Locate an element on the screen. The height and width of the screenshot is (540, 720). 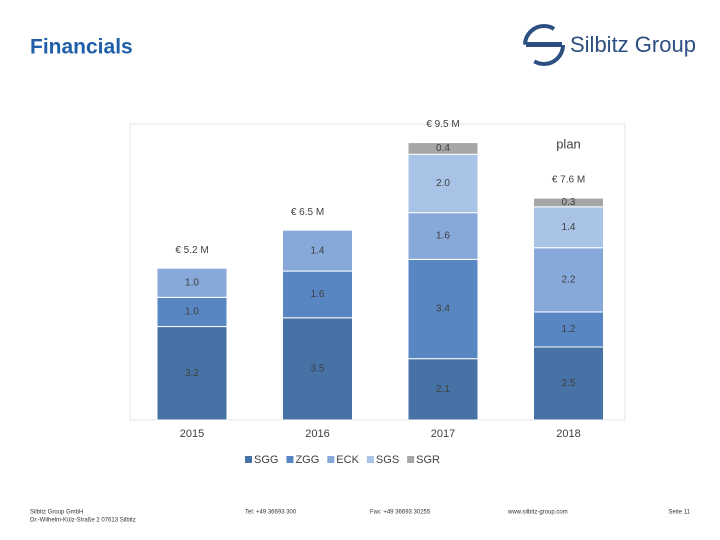
value-label: 3.2 is located at coordinates (192, 373).